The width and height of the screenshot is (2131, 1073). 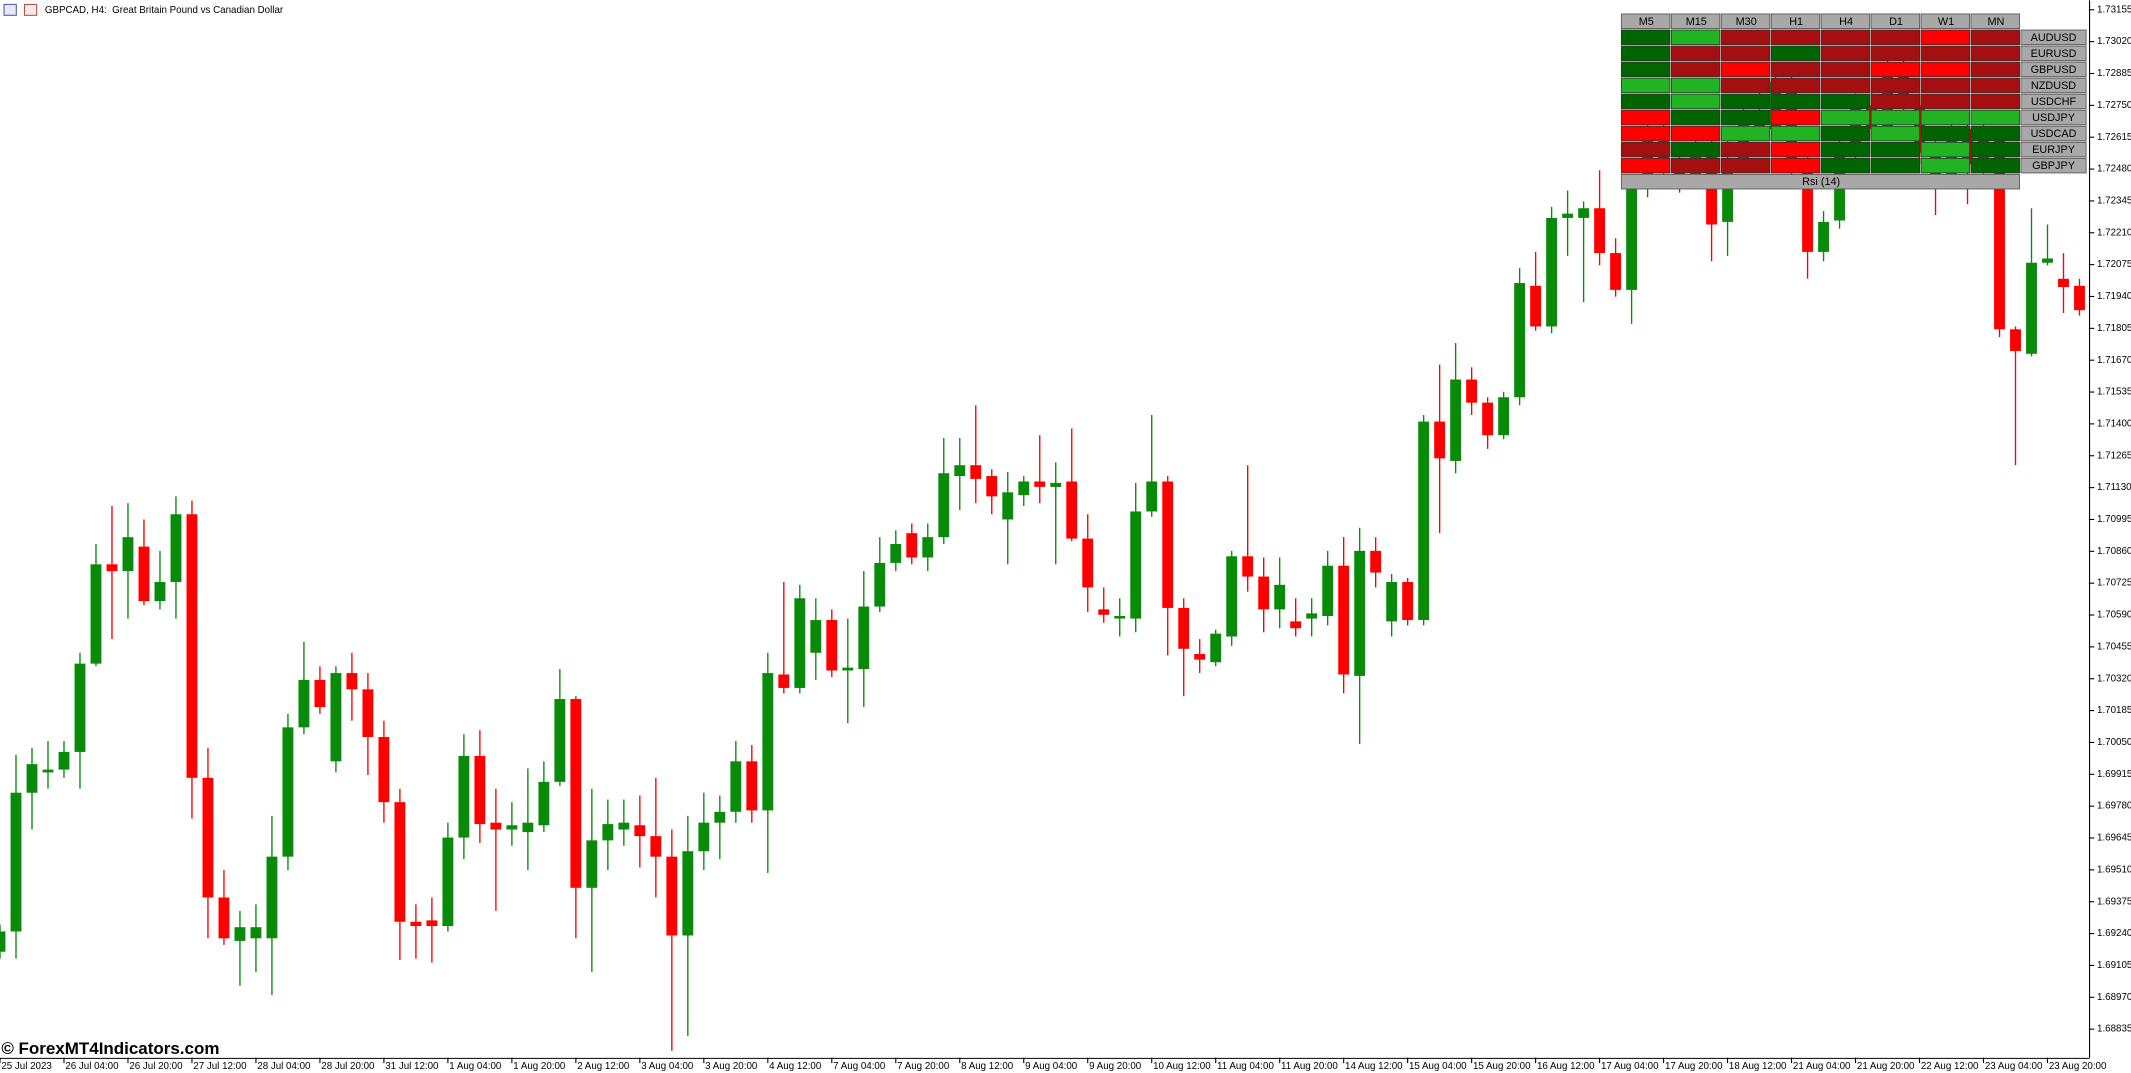 I want to click on row-label: EURUSD, so click(x=2054, y=54).